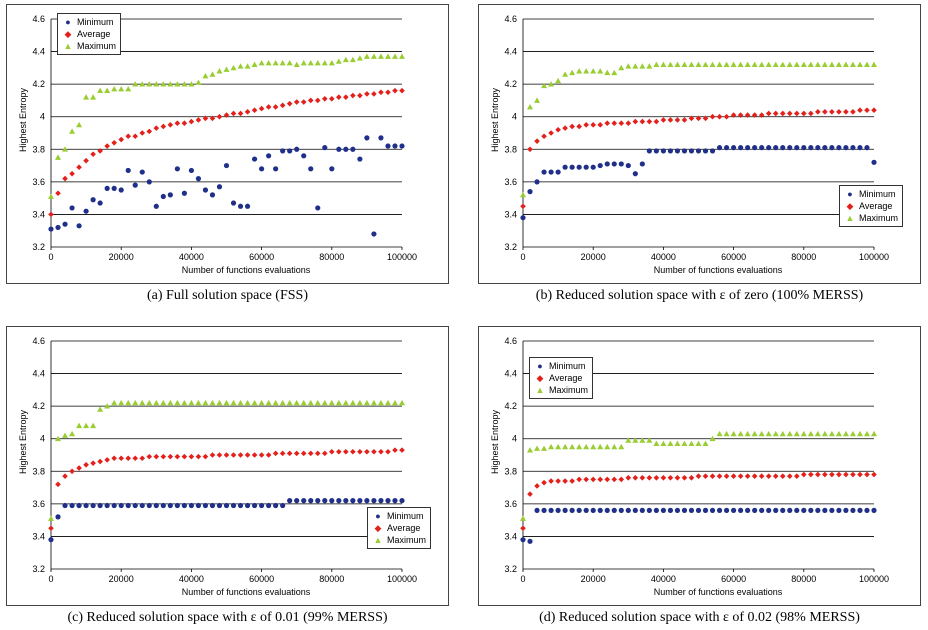 The width and height of the screenshot is (928, 630). What do you see at coordinates (404, 528) in the screenshot?
I see `legend-label: Average` at bounding box center [404, 528].